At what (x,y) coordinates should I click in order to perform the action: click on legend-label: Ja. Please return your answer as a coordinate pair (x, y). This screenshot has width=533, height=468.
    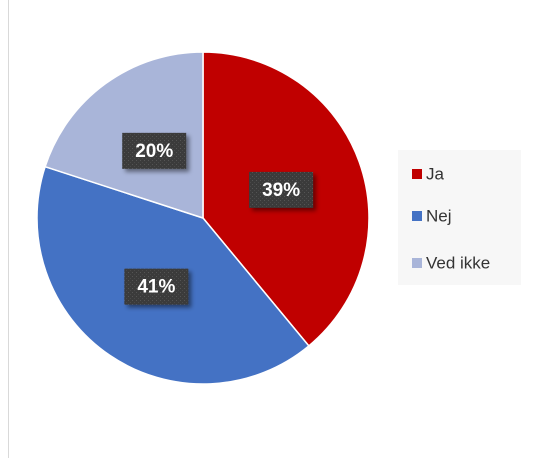
    Looking at the image, I should click on (435, 173).